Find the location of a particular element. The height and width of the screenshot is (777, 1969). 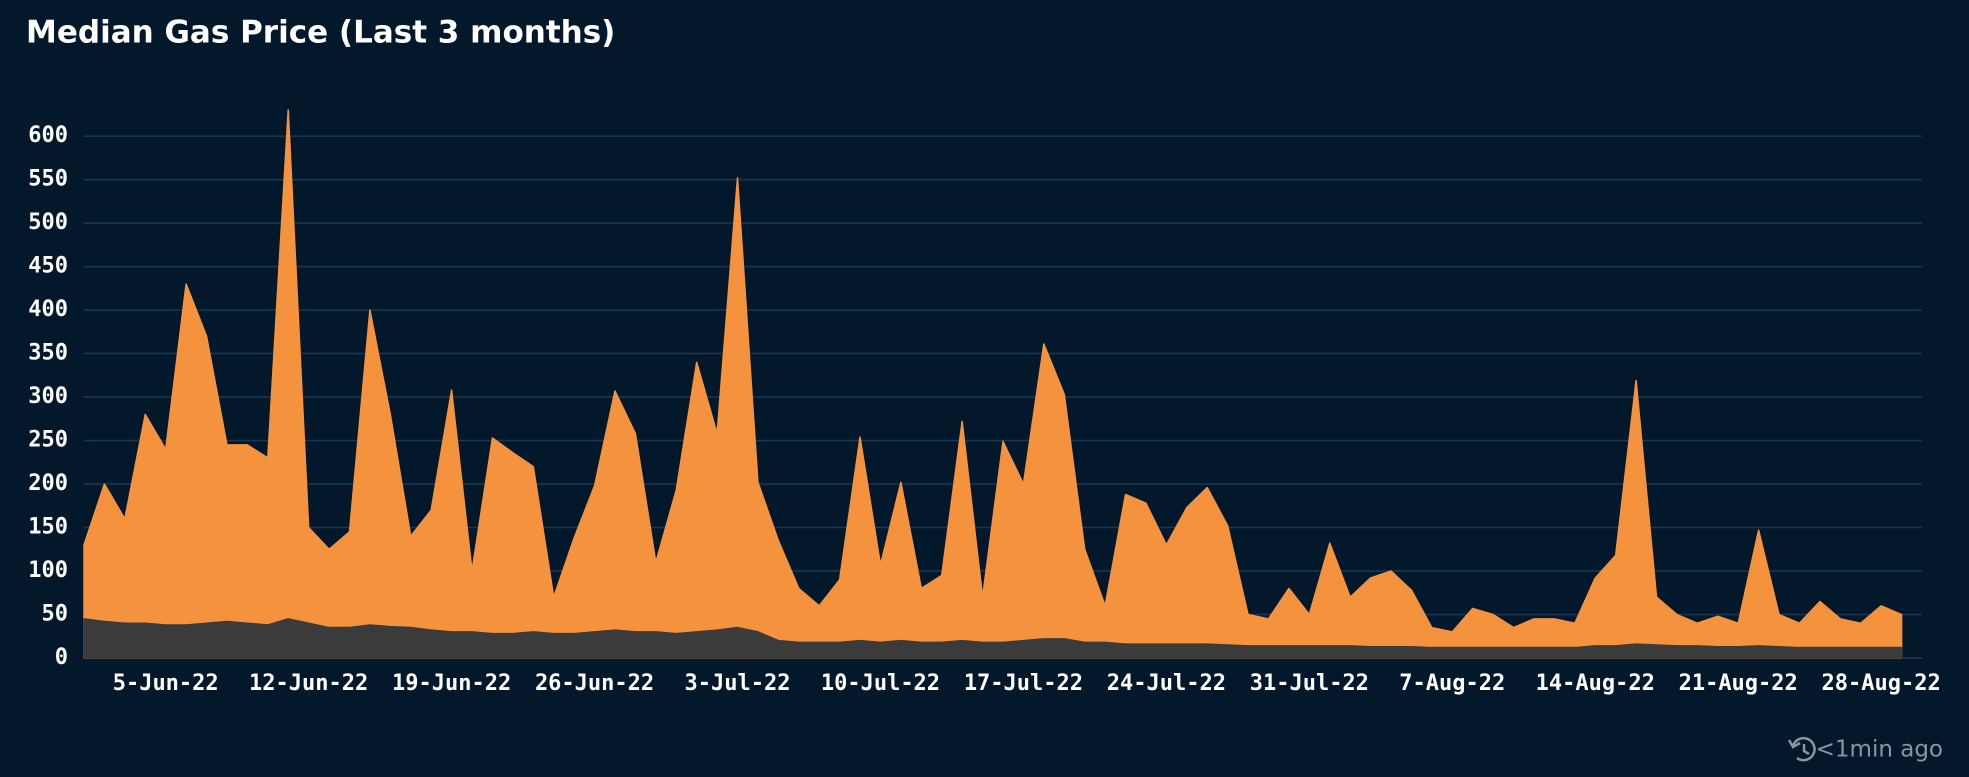

y-tick-label: 350 is located at coordinates (48, 353).